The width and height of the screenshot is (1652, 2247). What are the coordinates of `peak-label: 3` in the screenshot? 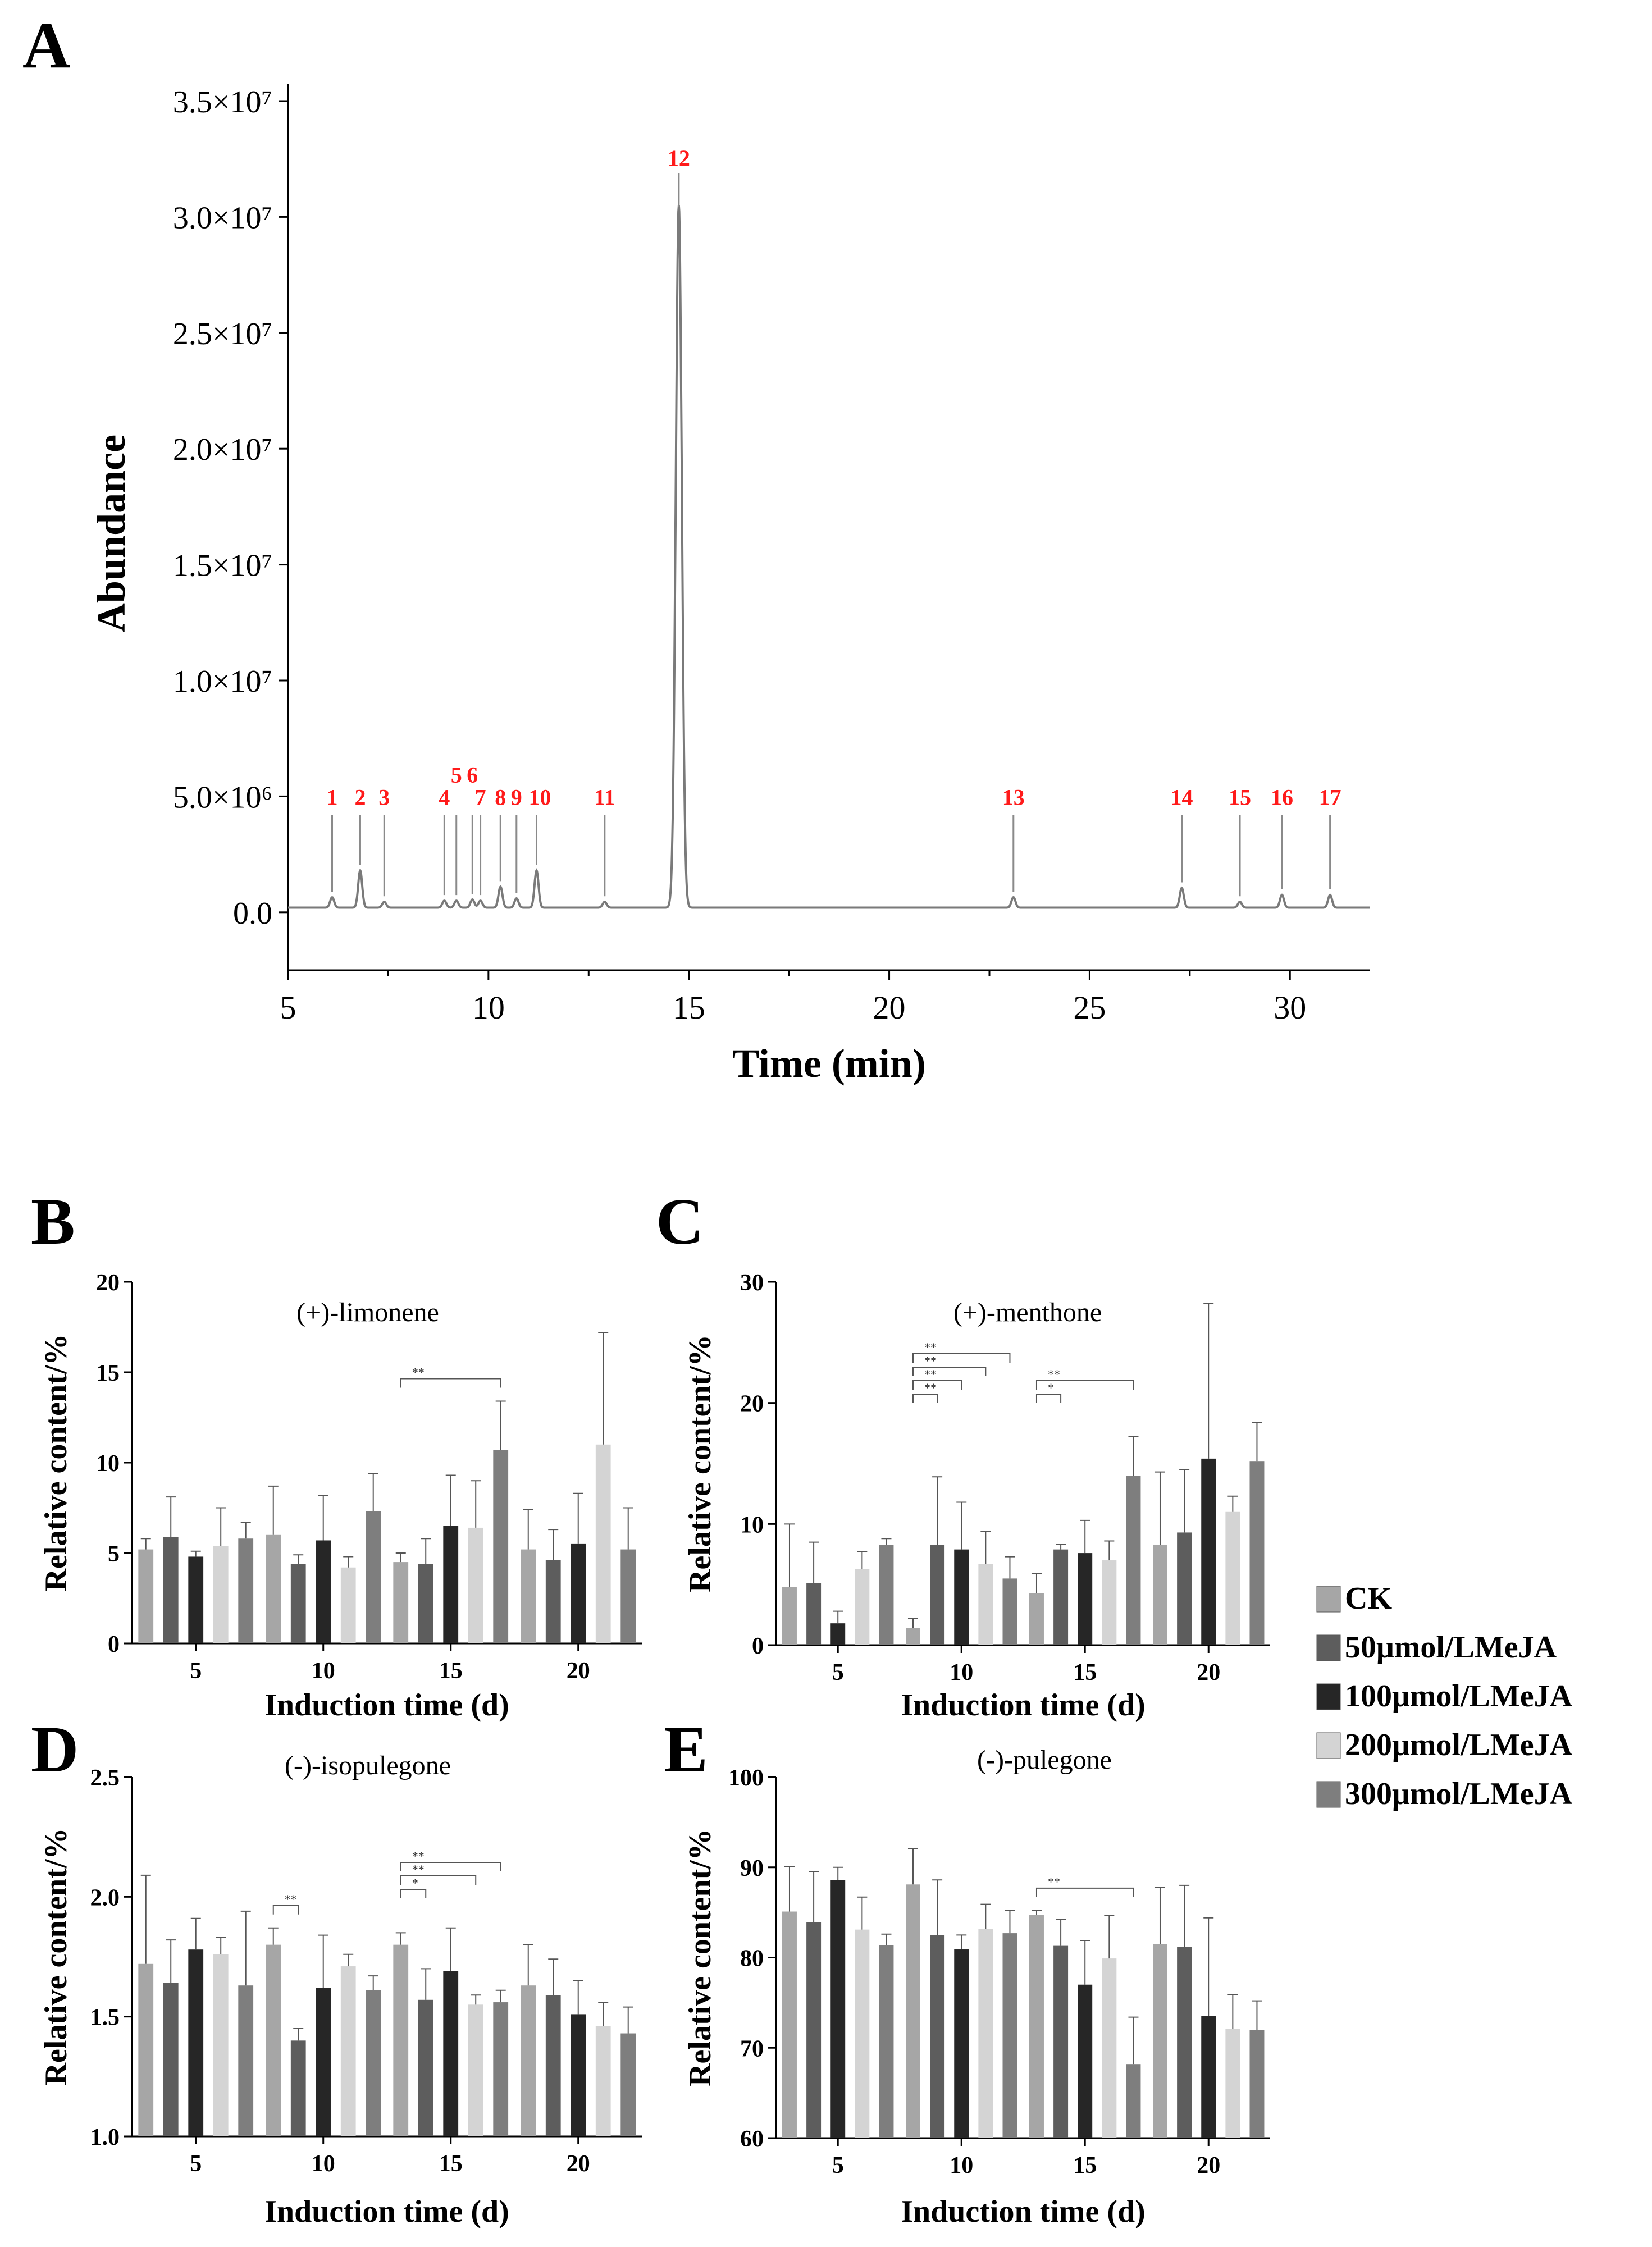 It's located at (384, 797).